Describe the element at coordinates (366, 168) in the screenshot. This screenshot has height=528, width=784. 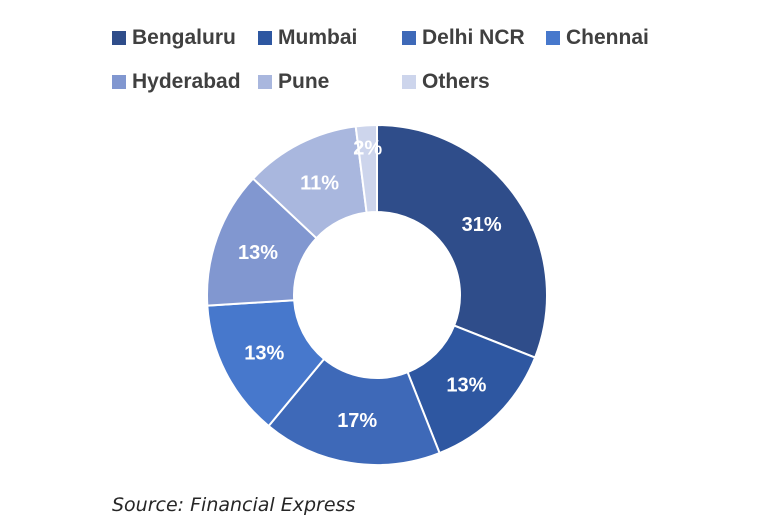
I see `slice-others` at that location.